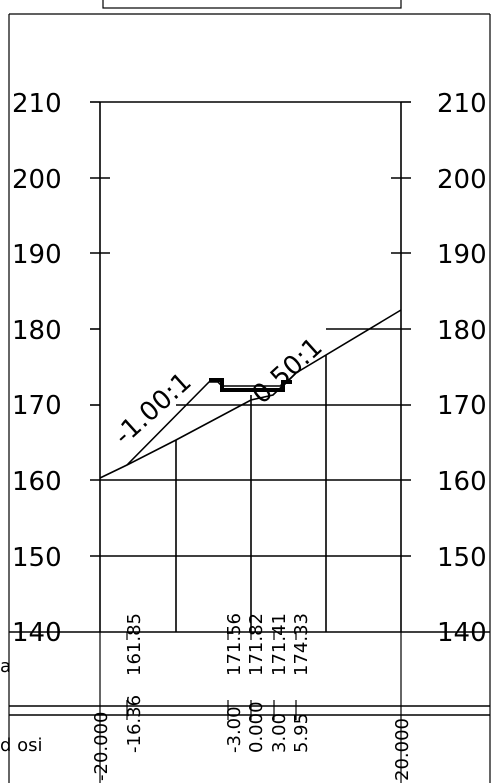 This screenshot has height=783, width=493. I want to click on y-label-left-140: 140, so click(37, 633).